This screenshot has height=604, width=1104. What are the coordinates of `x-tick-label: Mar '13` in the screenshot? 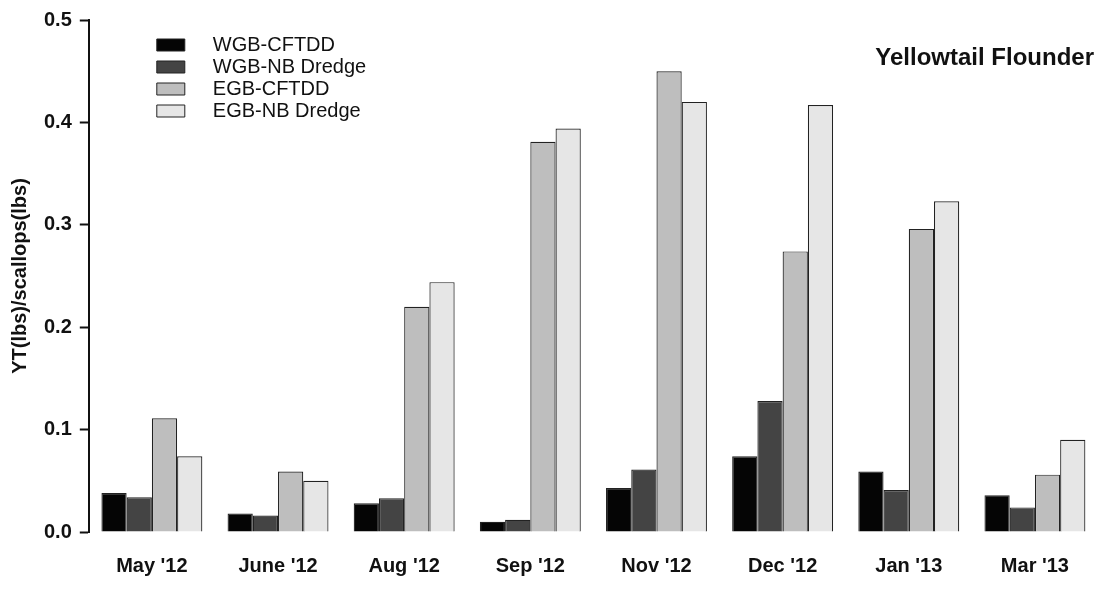 It's located at (1034, 564).